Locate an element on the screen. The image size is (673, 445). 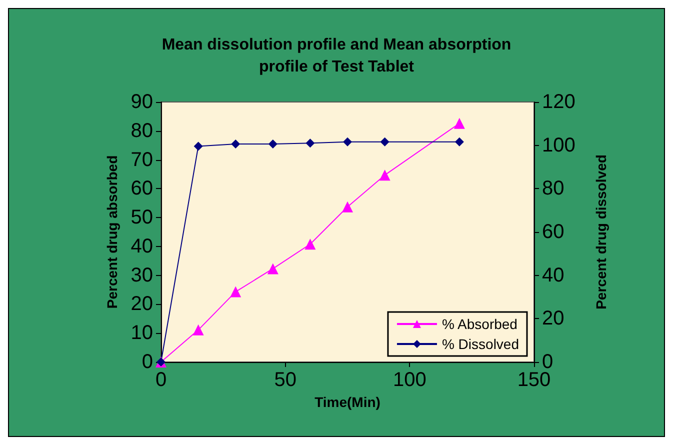
chart-title: Mean dissolution profile and Mean absorption profile of Test Tablet is located at coordinates (337, 56).